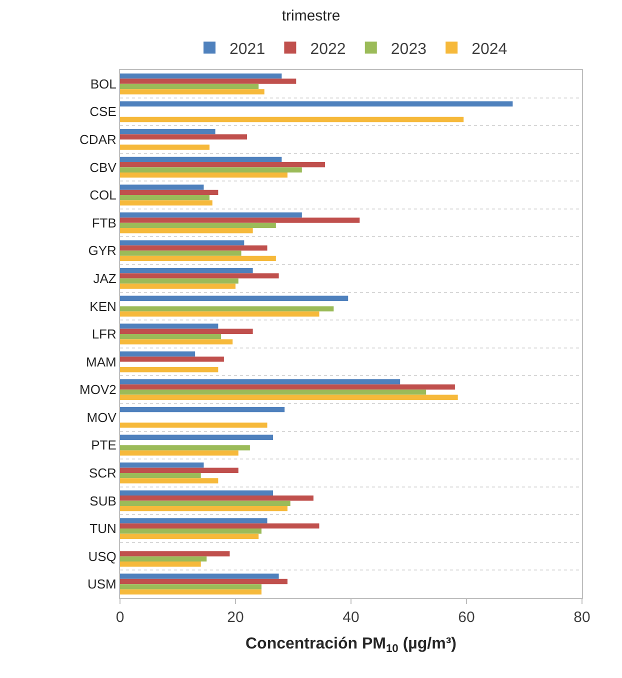 The height and width of the screenshot is (678, 622). I want to click on y-tick-label: CBV, so click(103, 167).